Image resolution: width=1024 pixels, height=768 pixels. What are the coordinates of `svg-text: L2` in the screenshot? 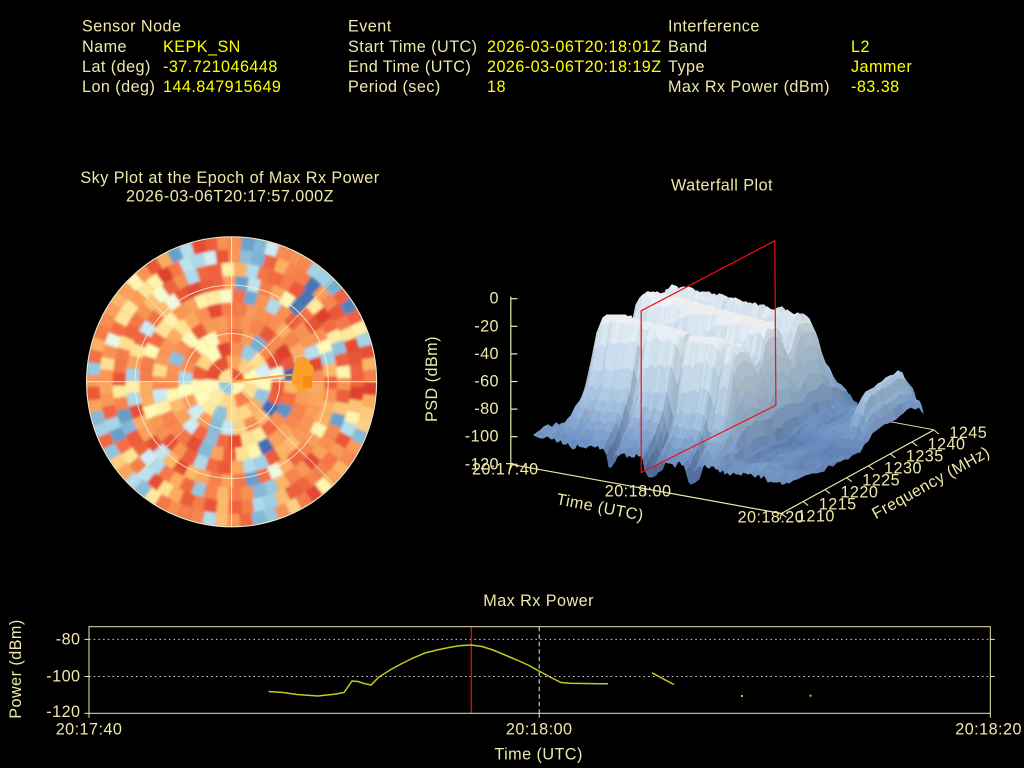 It's located at (860, 47).